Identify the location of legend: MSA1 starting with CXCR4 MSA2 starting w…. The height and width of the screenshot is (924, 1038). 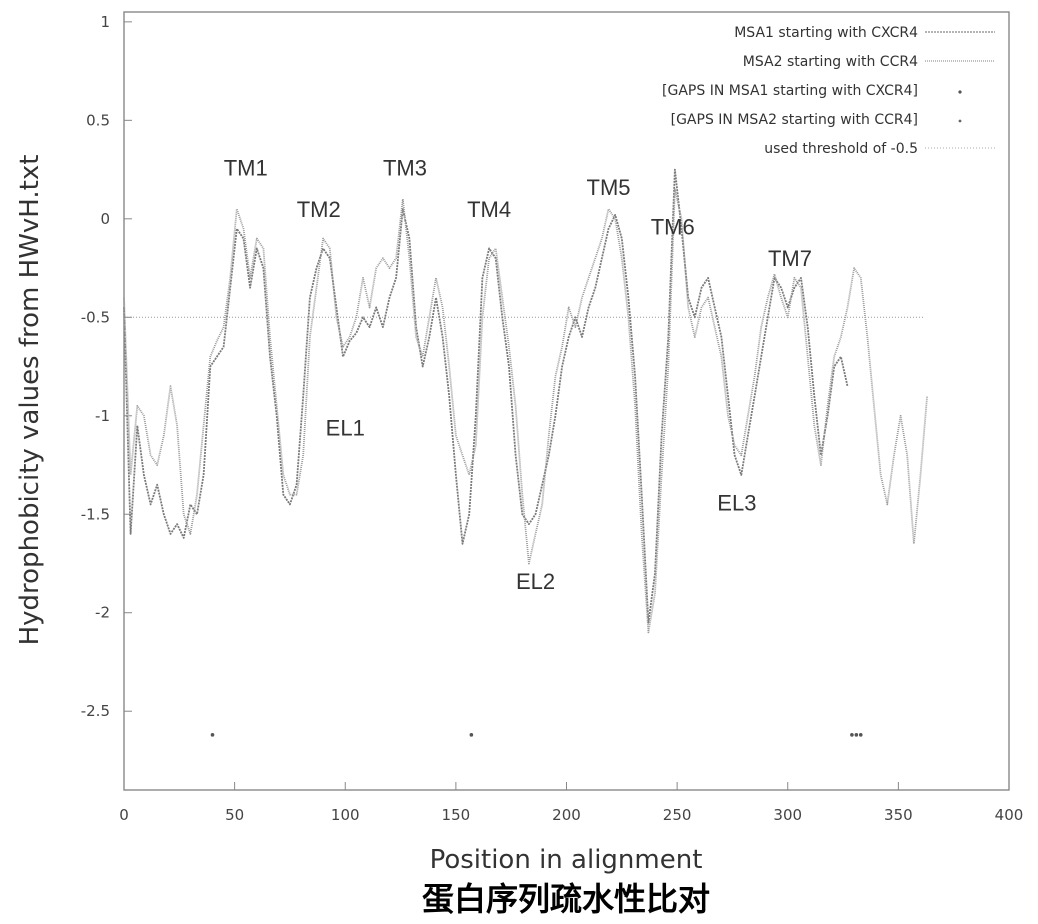
(828, 91).